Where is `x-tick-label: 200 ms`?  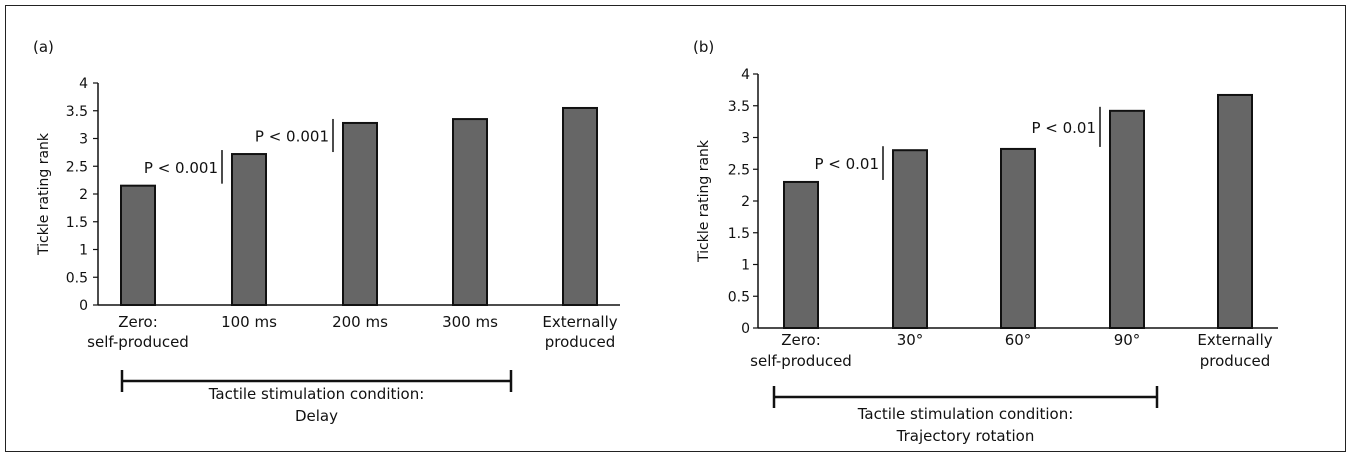
x-tick-label: 200 ms is located at coordinates (360, 322).